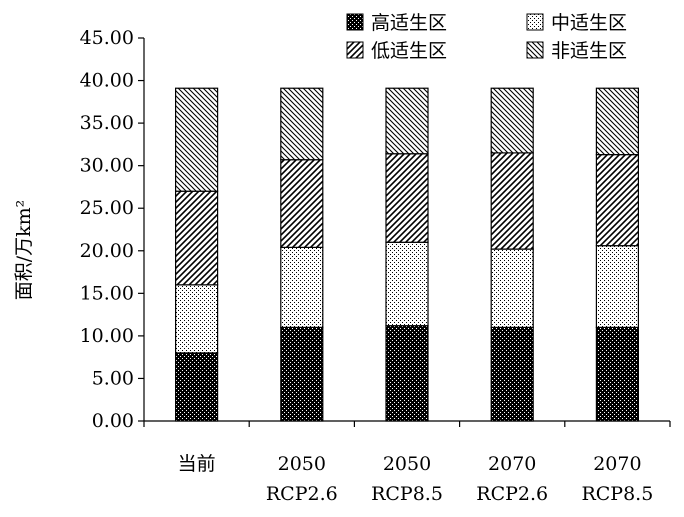  Describe the element at coordinates (107, 293) in the screenshot. I see `y-tick-label: 15.00` at that location.